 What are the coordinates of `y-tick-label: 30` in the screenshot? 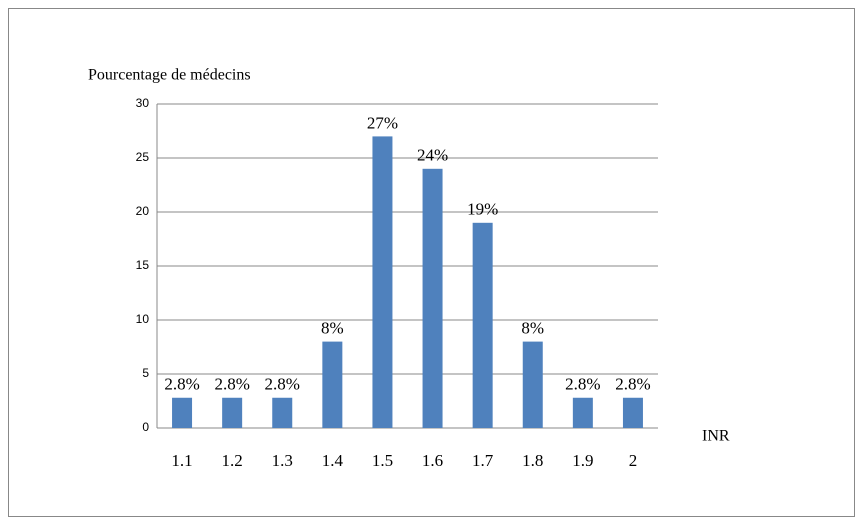 It's located at (143, 103).